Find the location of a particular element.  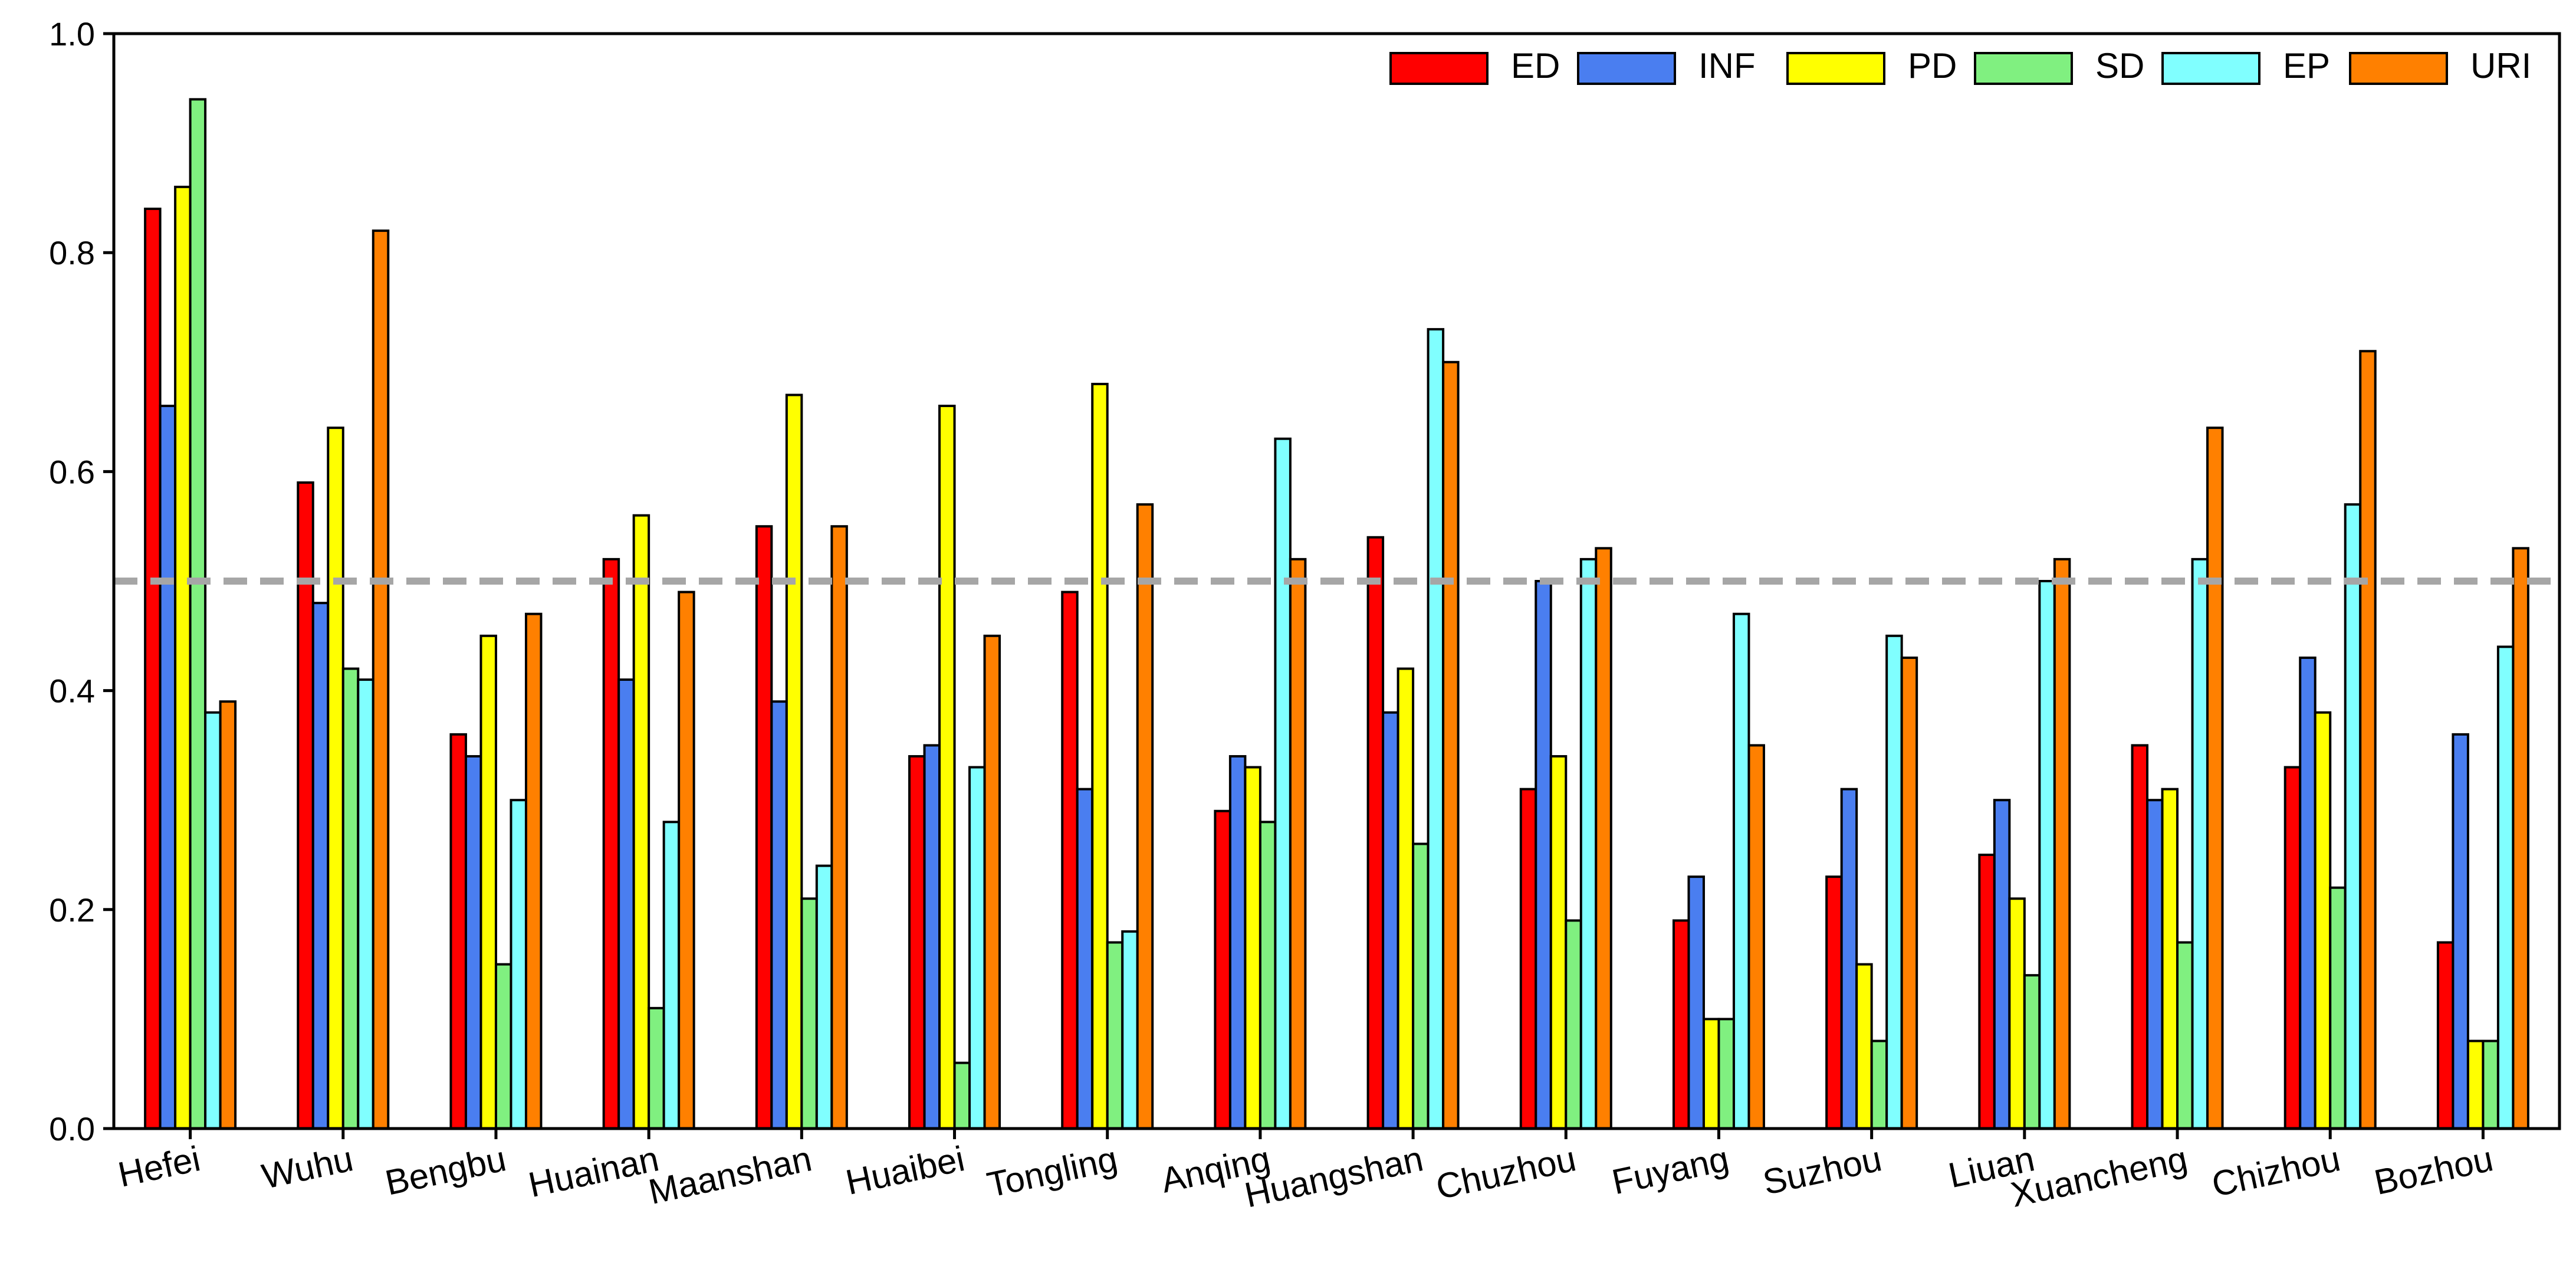

legend-label-sd: SD is located at coordinates (2119, 66).